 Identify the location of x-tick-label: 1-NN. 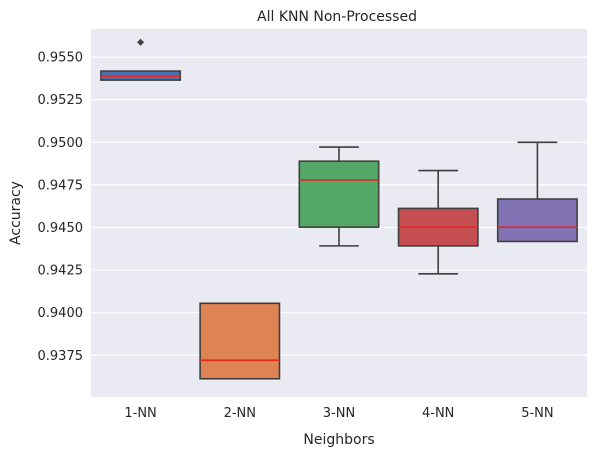
(140, 413).